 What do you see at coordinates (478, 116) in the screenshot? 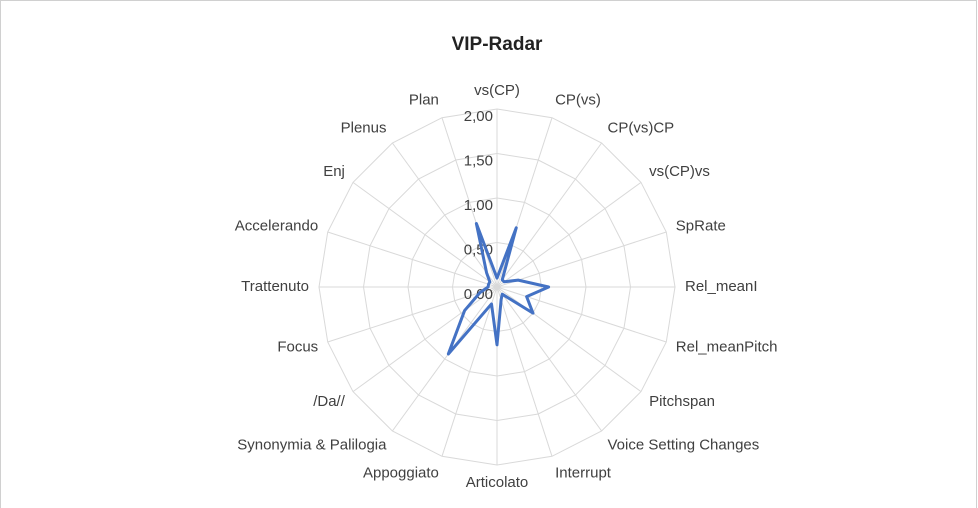
I see `tick-label: 2,00` at bounding box center [478, 116].